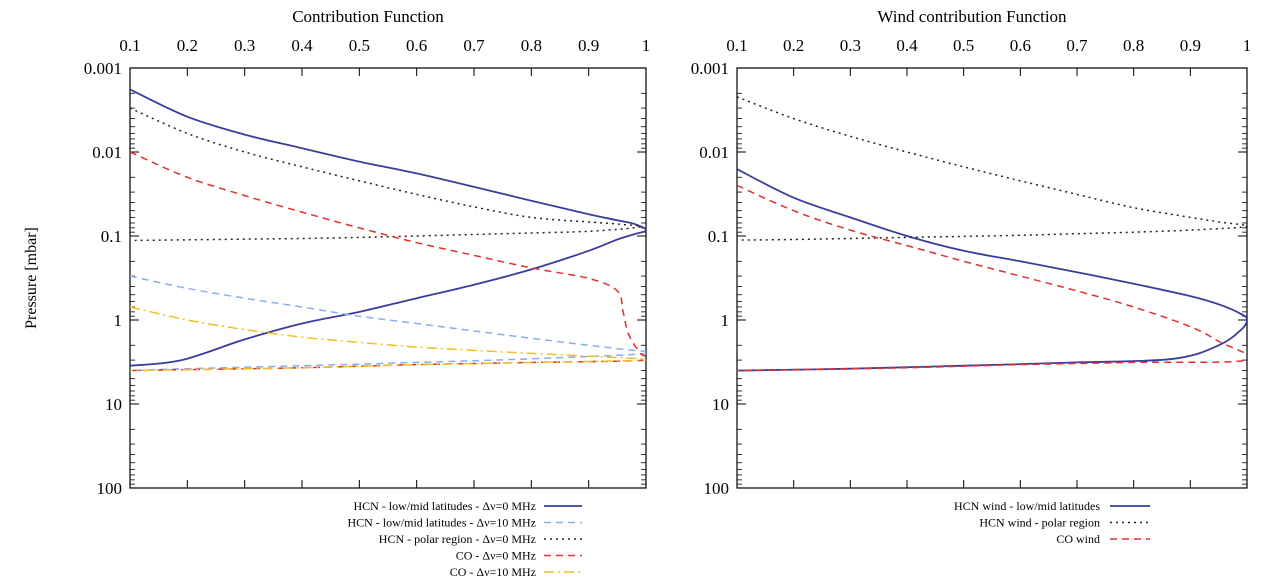 The width and height of the screenshot is (1262, 587). What do you see at coordinates (368, 16) in the screenshot?
I see `chart-title: Contribution Function` at bounding box center [368, 16].